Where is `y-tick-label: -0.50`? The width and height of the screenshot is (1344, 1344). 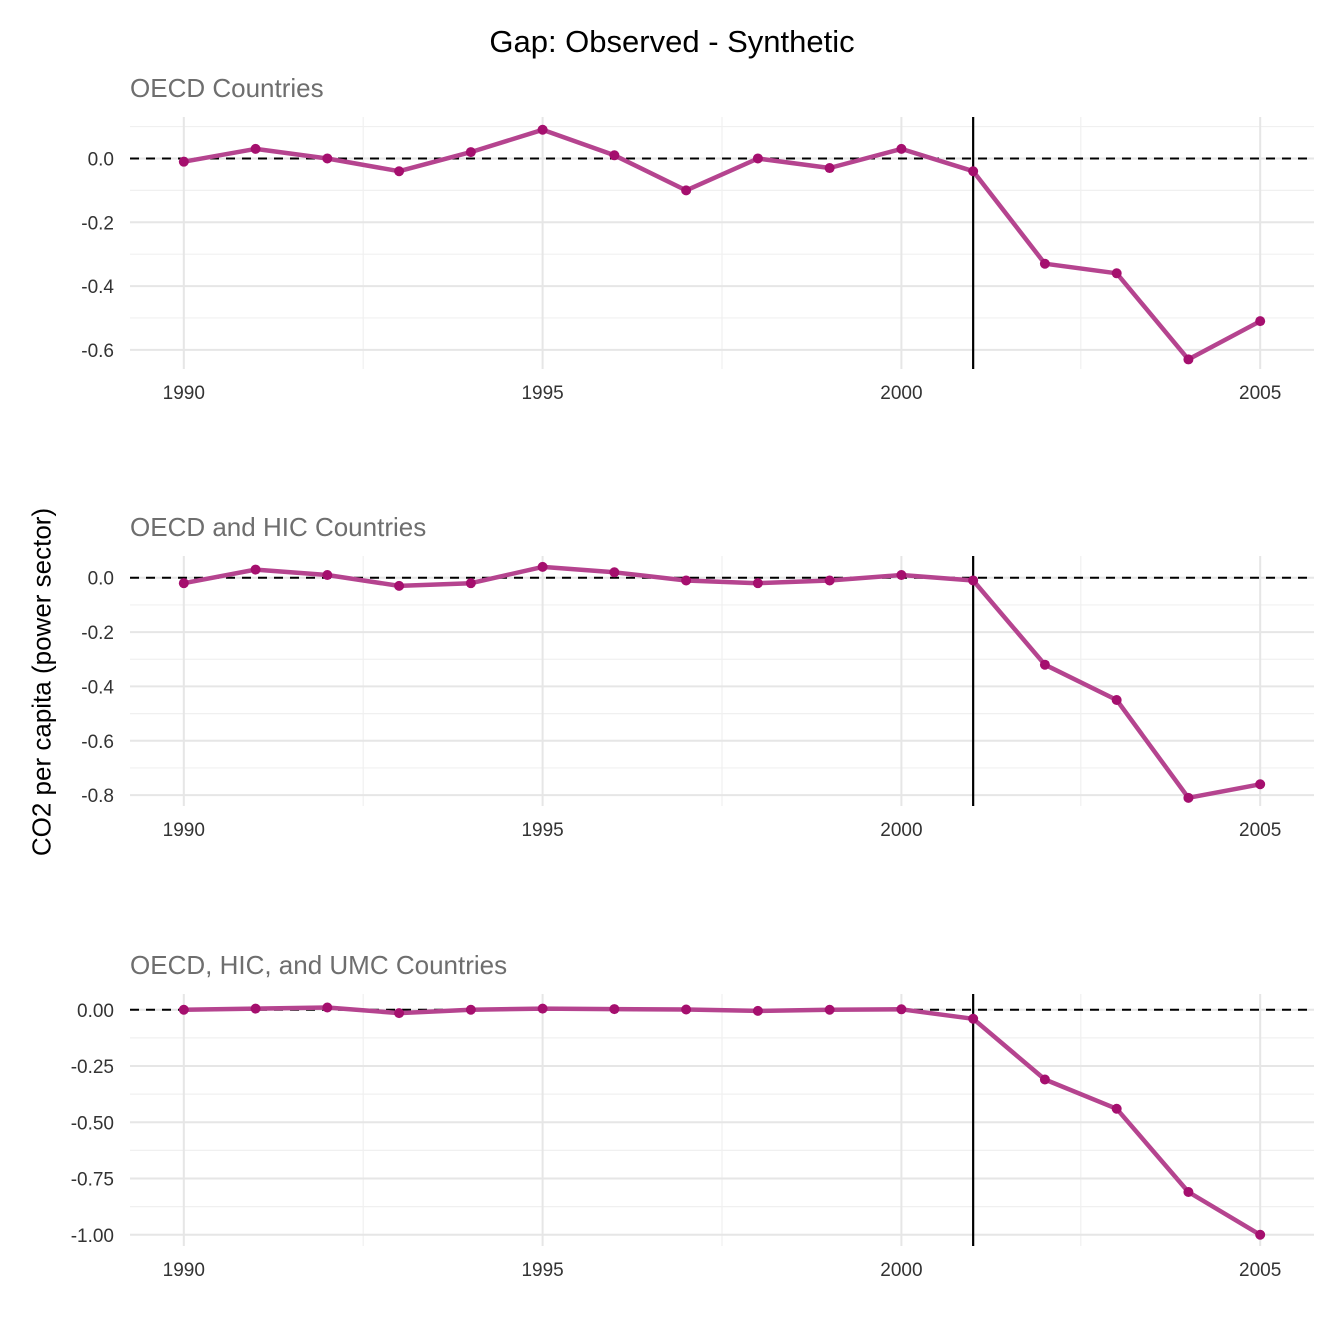 y-tick-label: -0.50 is located at coordinates (92, 1123).